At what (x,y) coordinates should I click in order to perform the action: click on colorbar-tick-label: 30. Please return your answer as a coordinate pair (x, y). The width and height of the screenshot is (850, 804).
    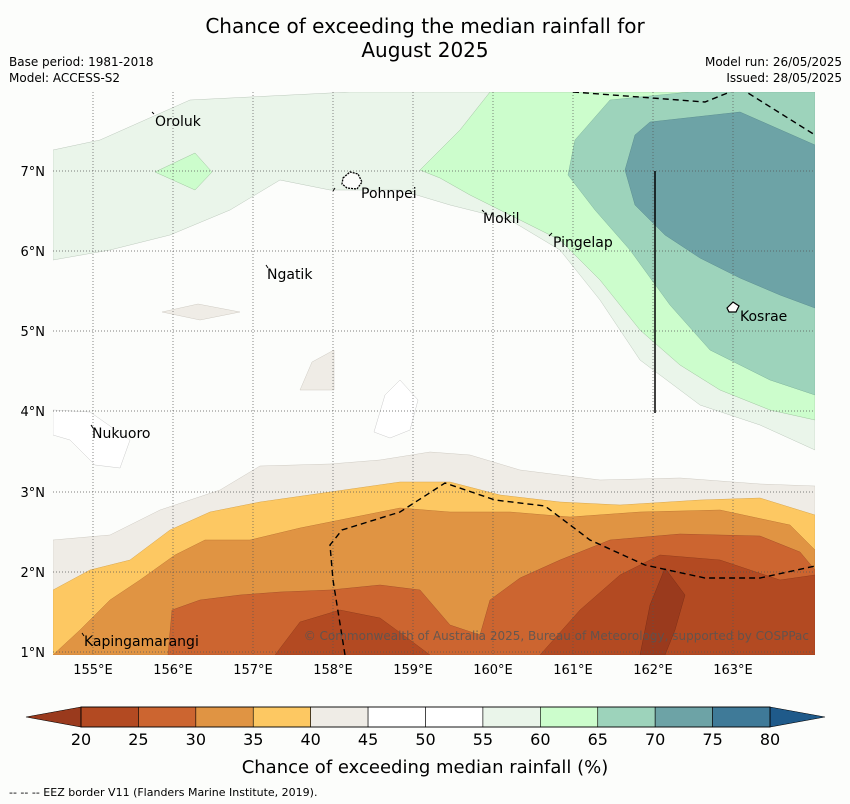
    Looking at the image, I should click on (196, 739).